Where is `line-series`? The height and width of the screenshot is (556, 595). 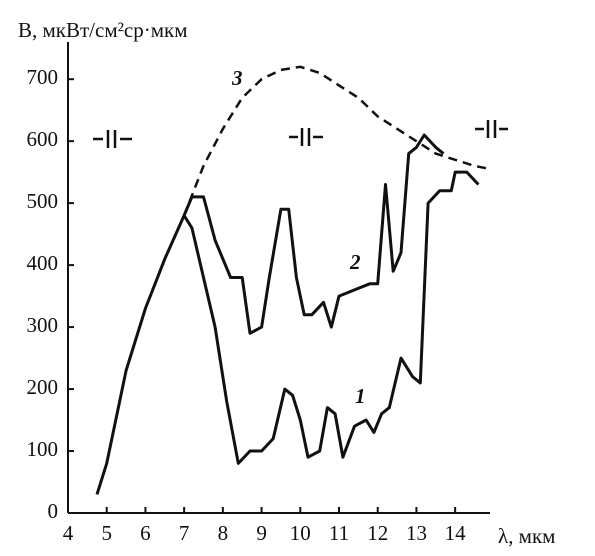
line-series is located at coordinates (336, 140).